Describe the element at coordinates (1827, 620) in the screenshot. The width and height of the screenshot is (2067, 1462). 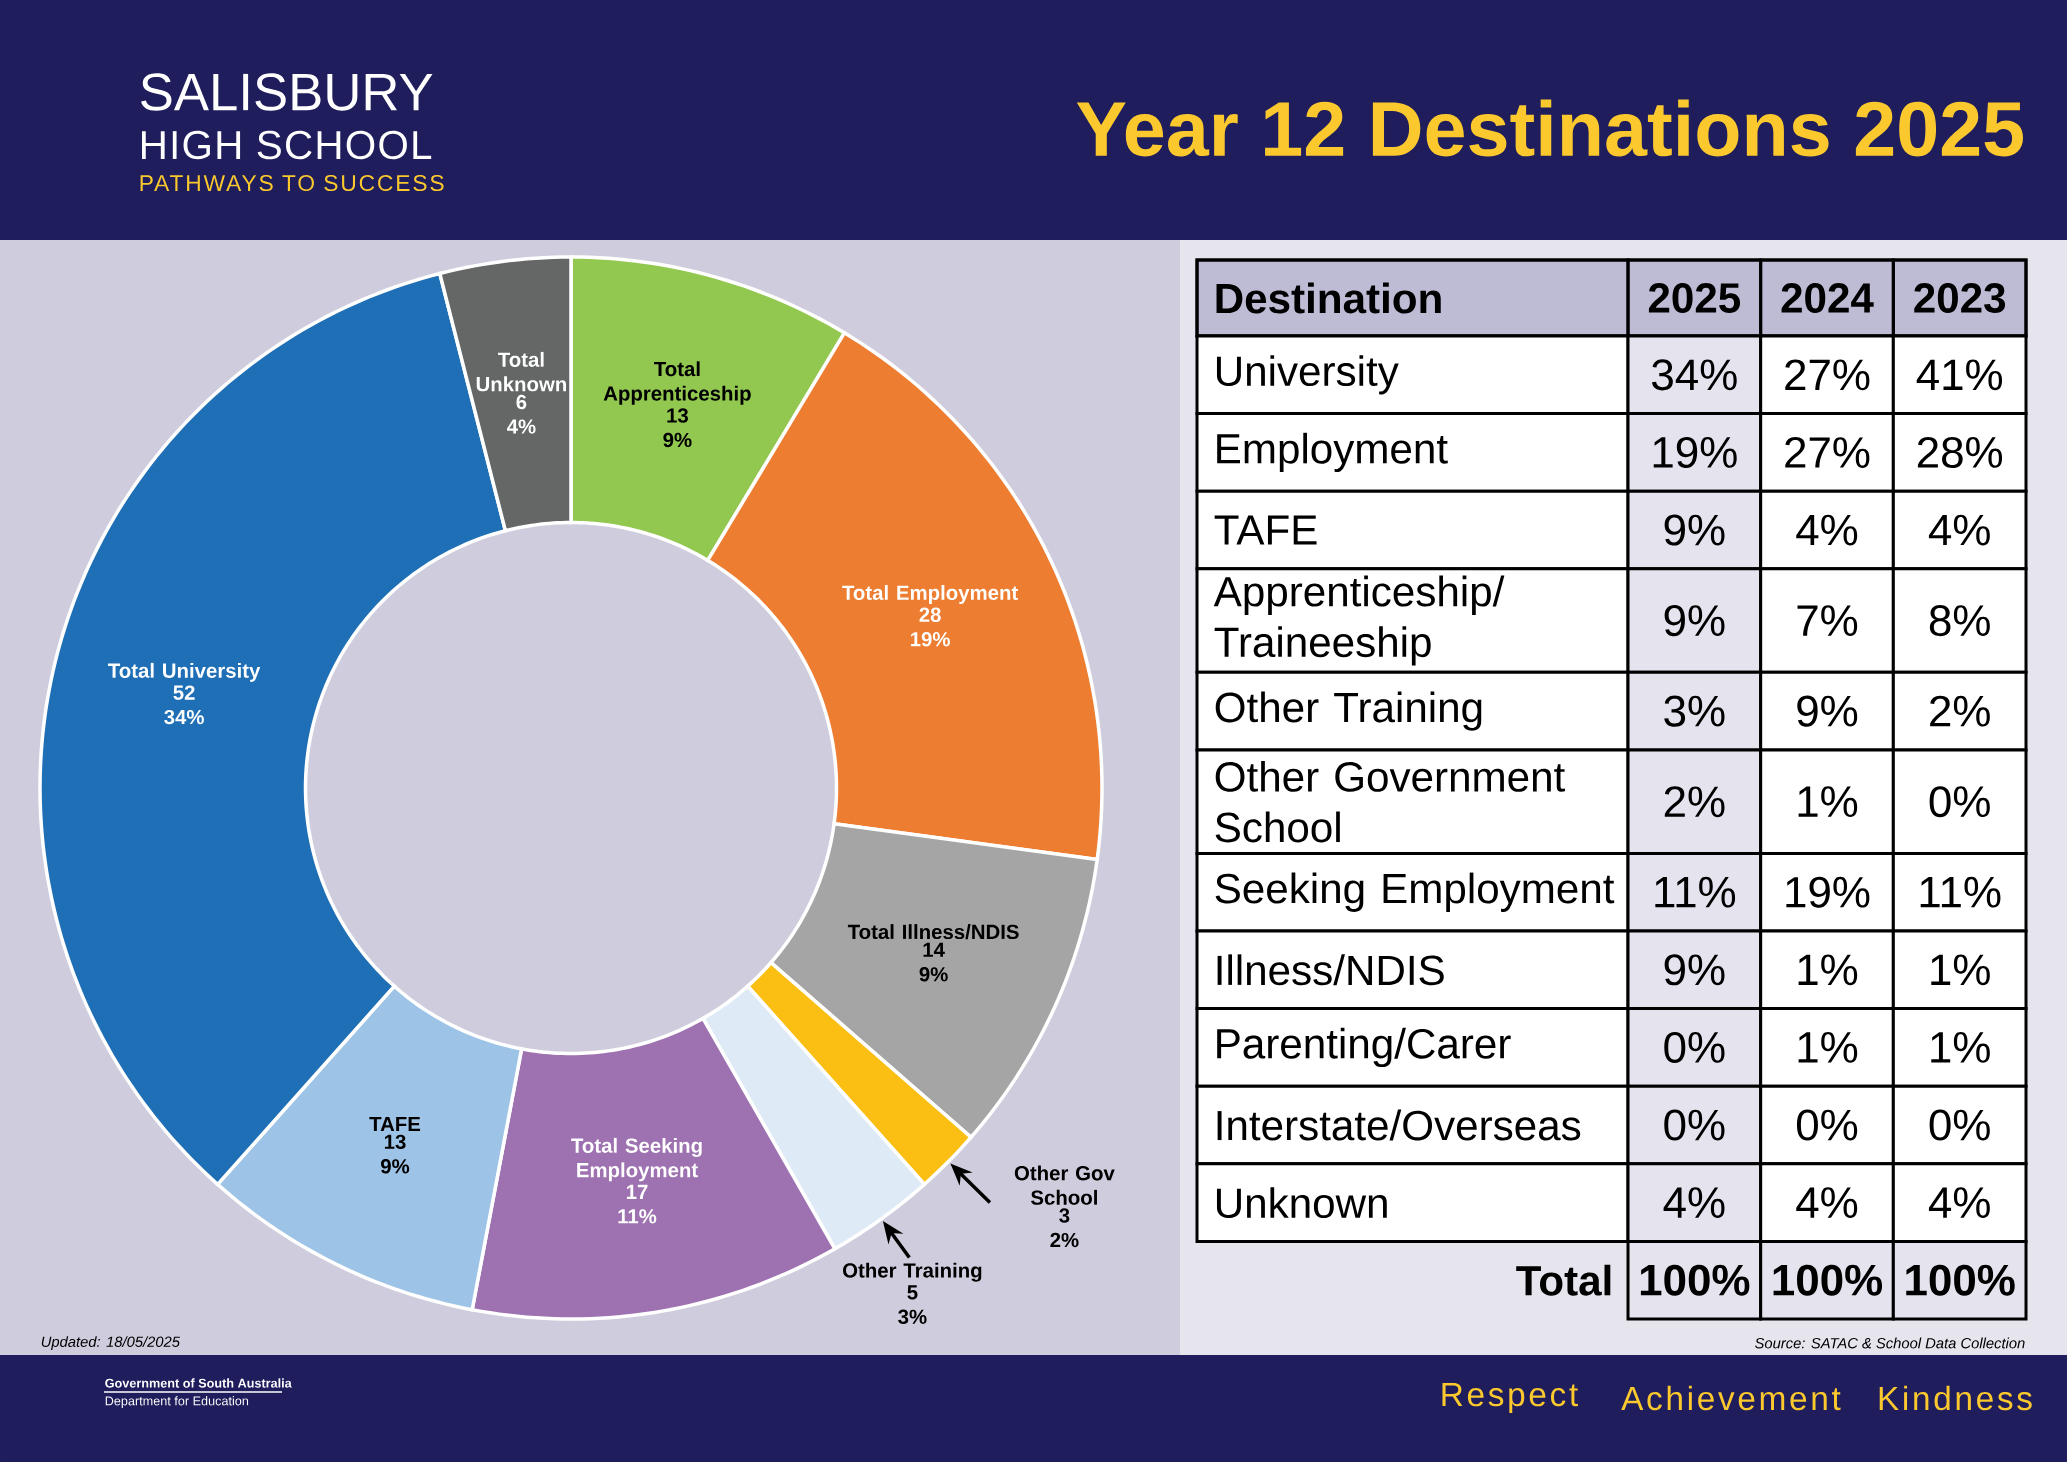
I see `text: 7%` at that location.